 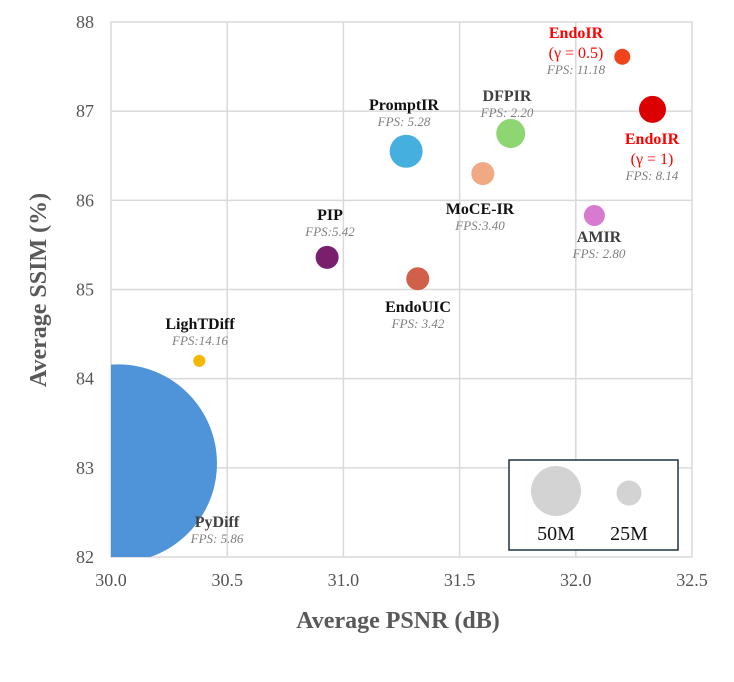 I want to click on bubble-lightdiff, so click(x=199, y=360).